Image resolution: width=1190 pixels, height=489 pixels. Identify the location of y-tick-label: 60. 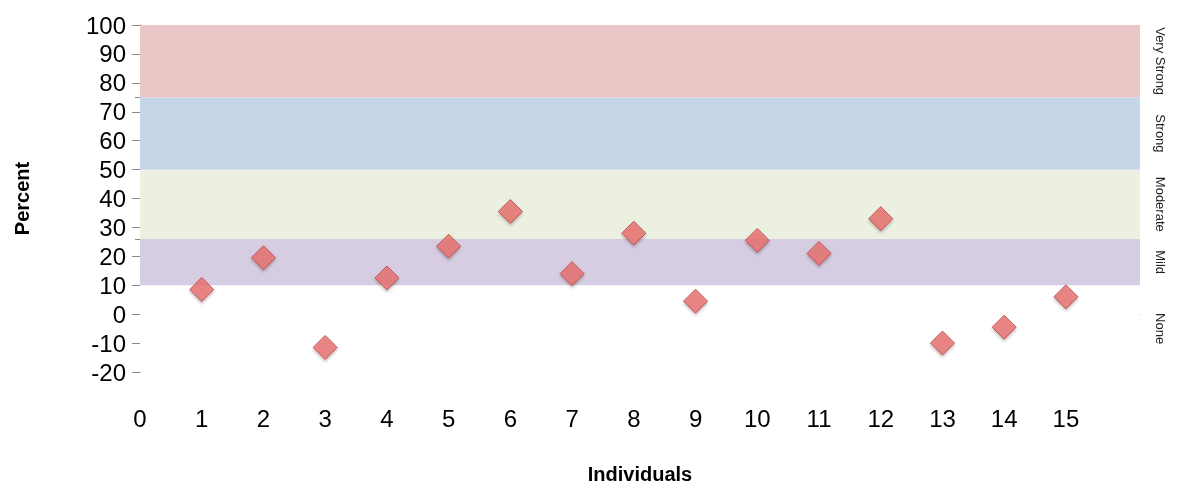
(112, 141).